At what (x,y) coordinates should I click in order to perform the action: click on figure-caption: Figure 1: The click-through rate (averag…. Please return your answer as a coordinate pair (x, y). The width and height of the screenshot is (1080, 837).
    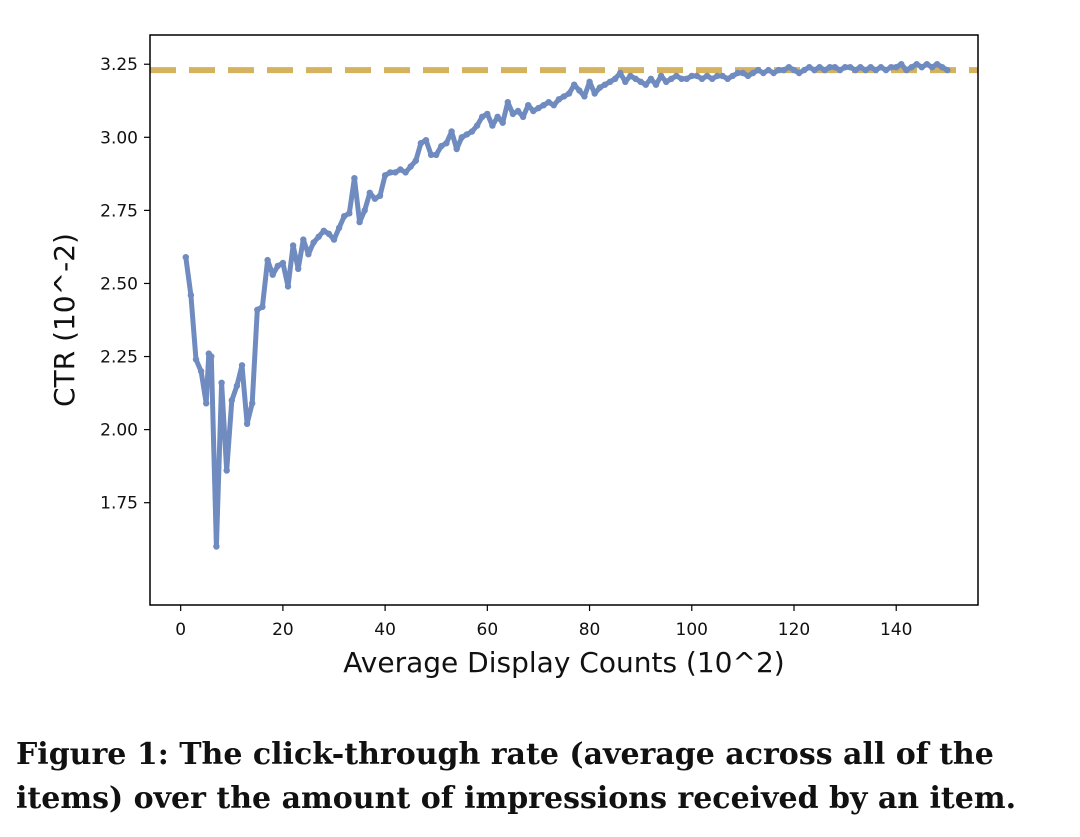
    Looking at the image, I should click on (516, 776).